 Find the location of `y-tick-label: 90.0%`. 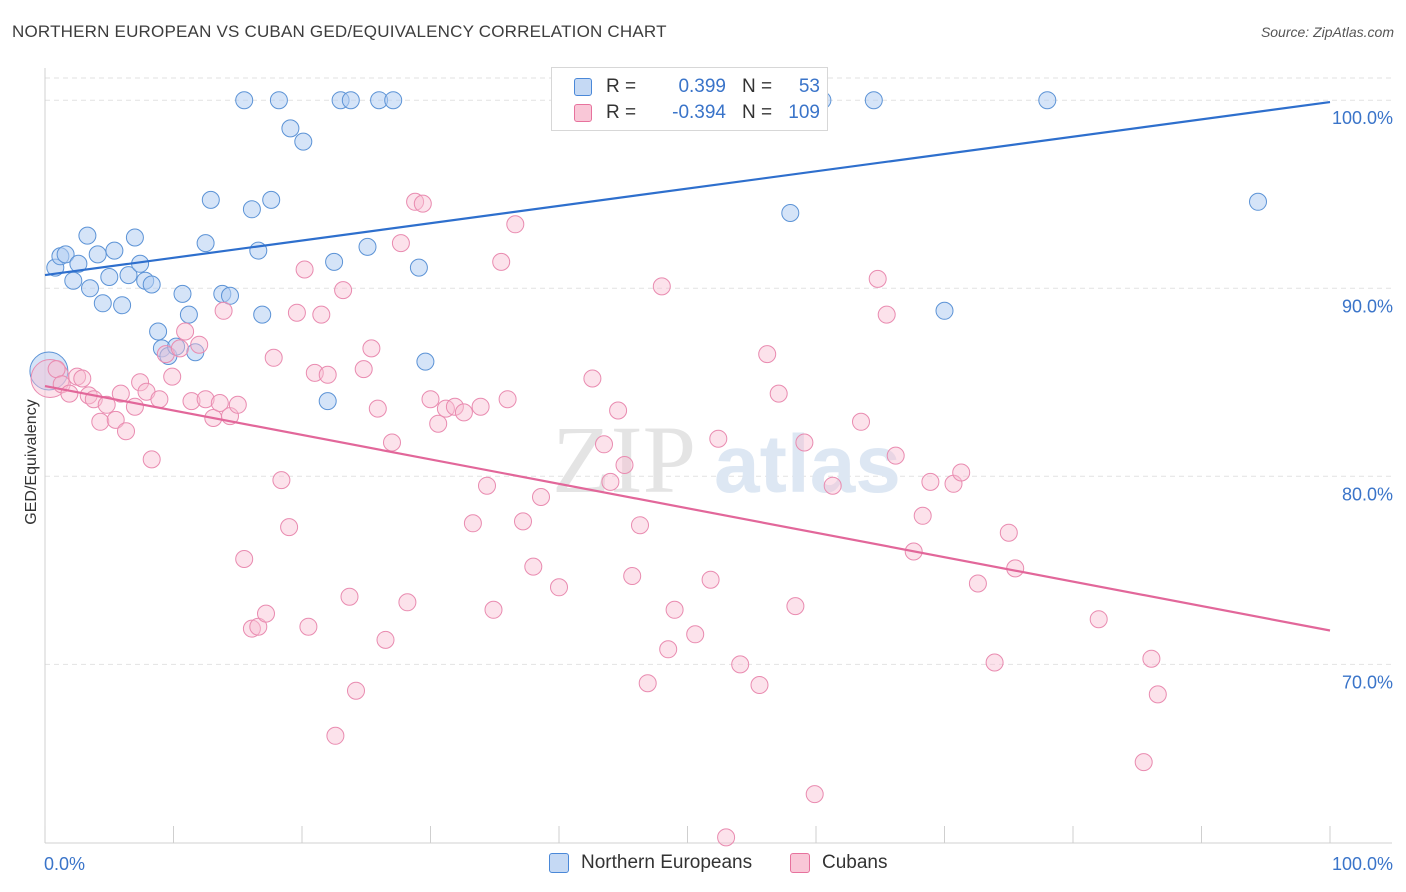

y-tick-label: 90.0% is located at coordinates (1367, 306).